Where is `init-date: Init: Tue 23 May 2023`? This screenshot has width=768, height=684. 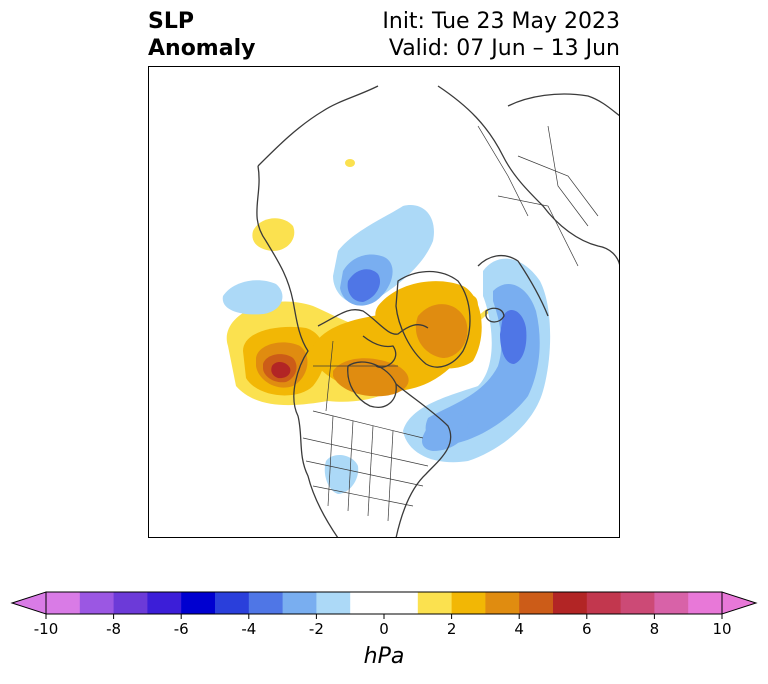 init-date: Init: Tue 23 May 2023 is located at coordinates (501, 21).